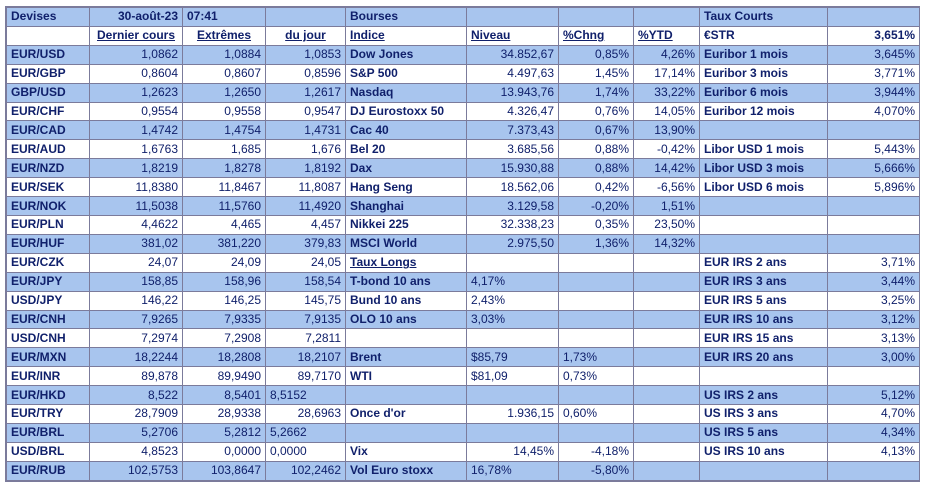  Describe the element at coordinates (873, 319) in the screenshot. I see `irs-value: 3,12%` at that location.